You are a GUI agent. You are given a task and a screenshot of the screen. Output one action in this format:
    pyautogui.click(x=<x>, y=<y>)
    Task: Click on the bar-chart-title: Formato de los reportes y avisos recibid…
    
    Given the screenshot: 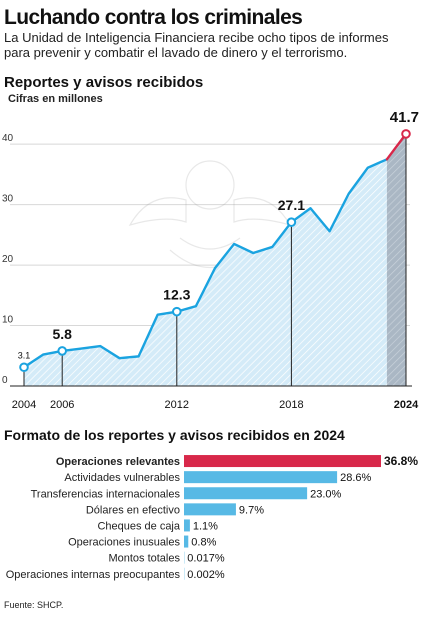 What is the action you would take?
    pyautogui.click(x=174, y=435)
    